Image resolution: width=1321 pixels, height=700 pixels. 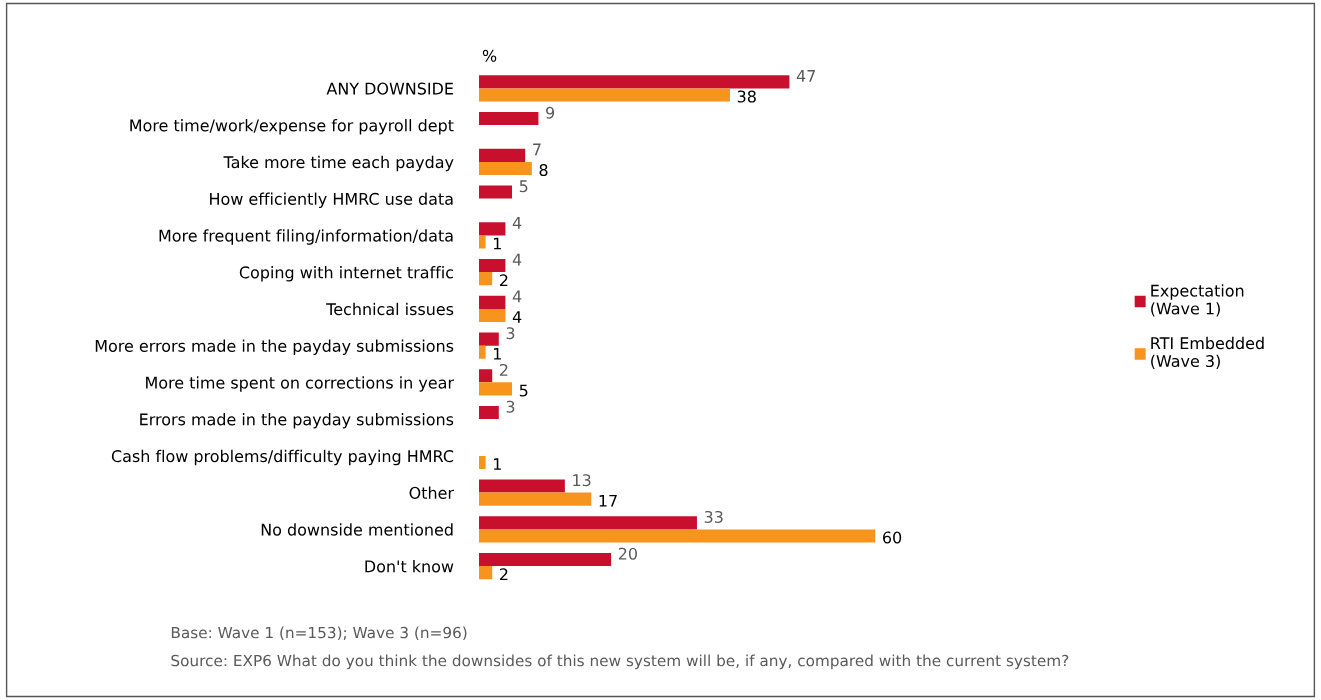 I want to click on data-label: 8, so click(x=543, y=170).